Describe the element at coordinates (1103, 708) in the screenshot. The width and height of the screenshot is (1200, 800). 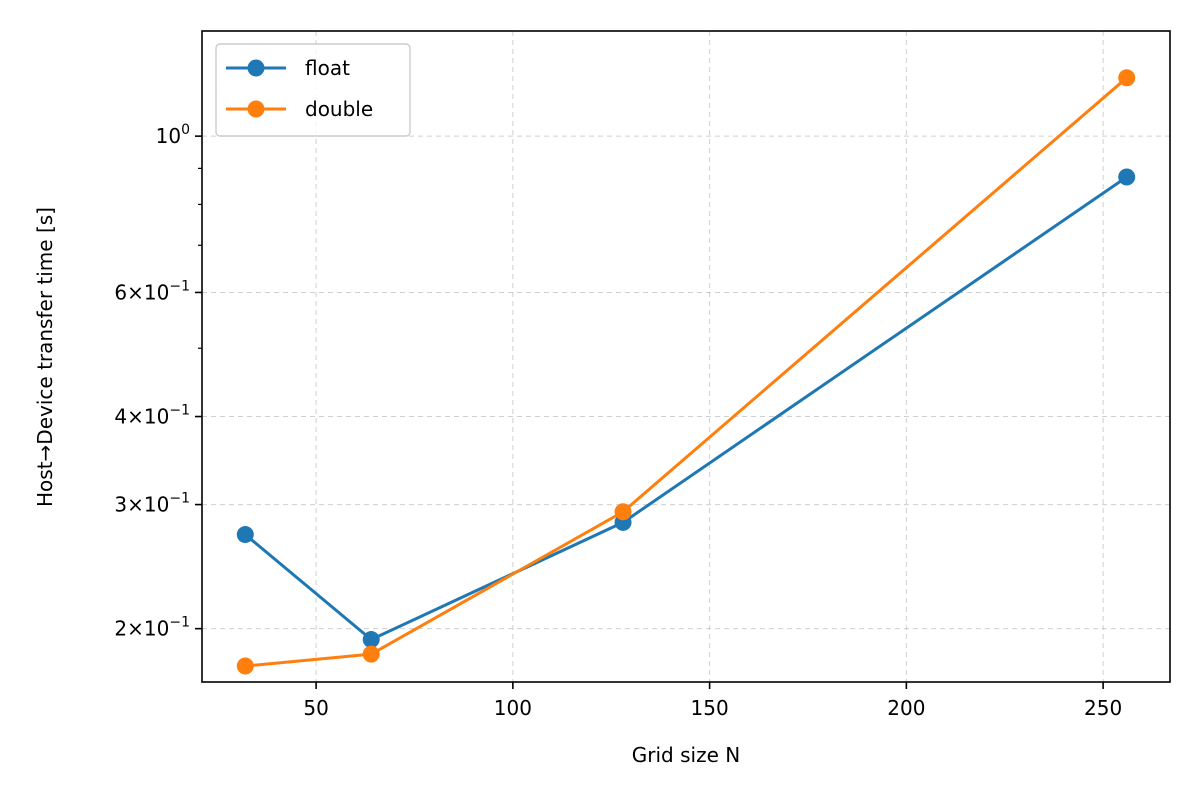
I see `x-tick-label: 250` at that location.